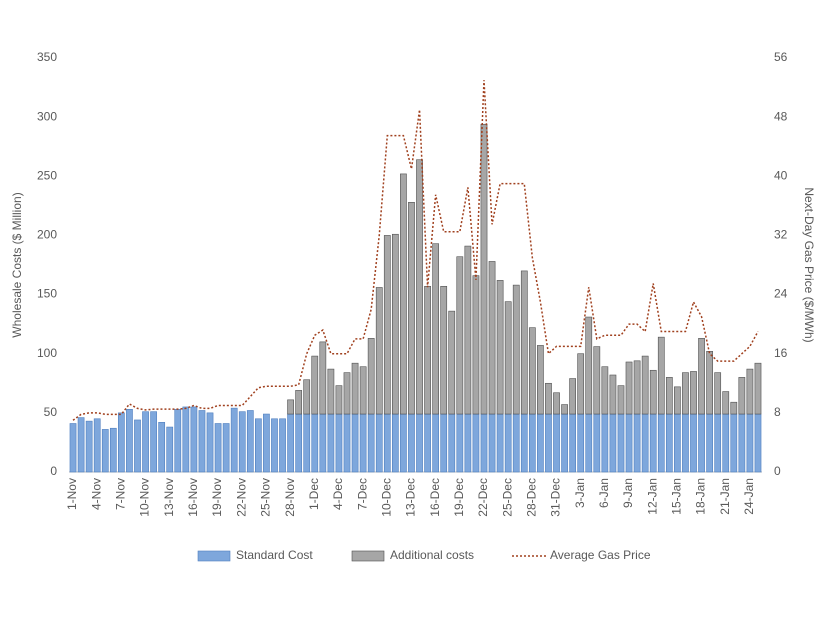 This screenshot has height=620, width=826. Describe the element at coordinates (532, 497) in the screenshot. I see `x-tick-label: 28-Dec` at that location.